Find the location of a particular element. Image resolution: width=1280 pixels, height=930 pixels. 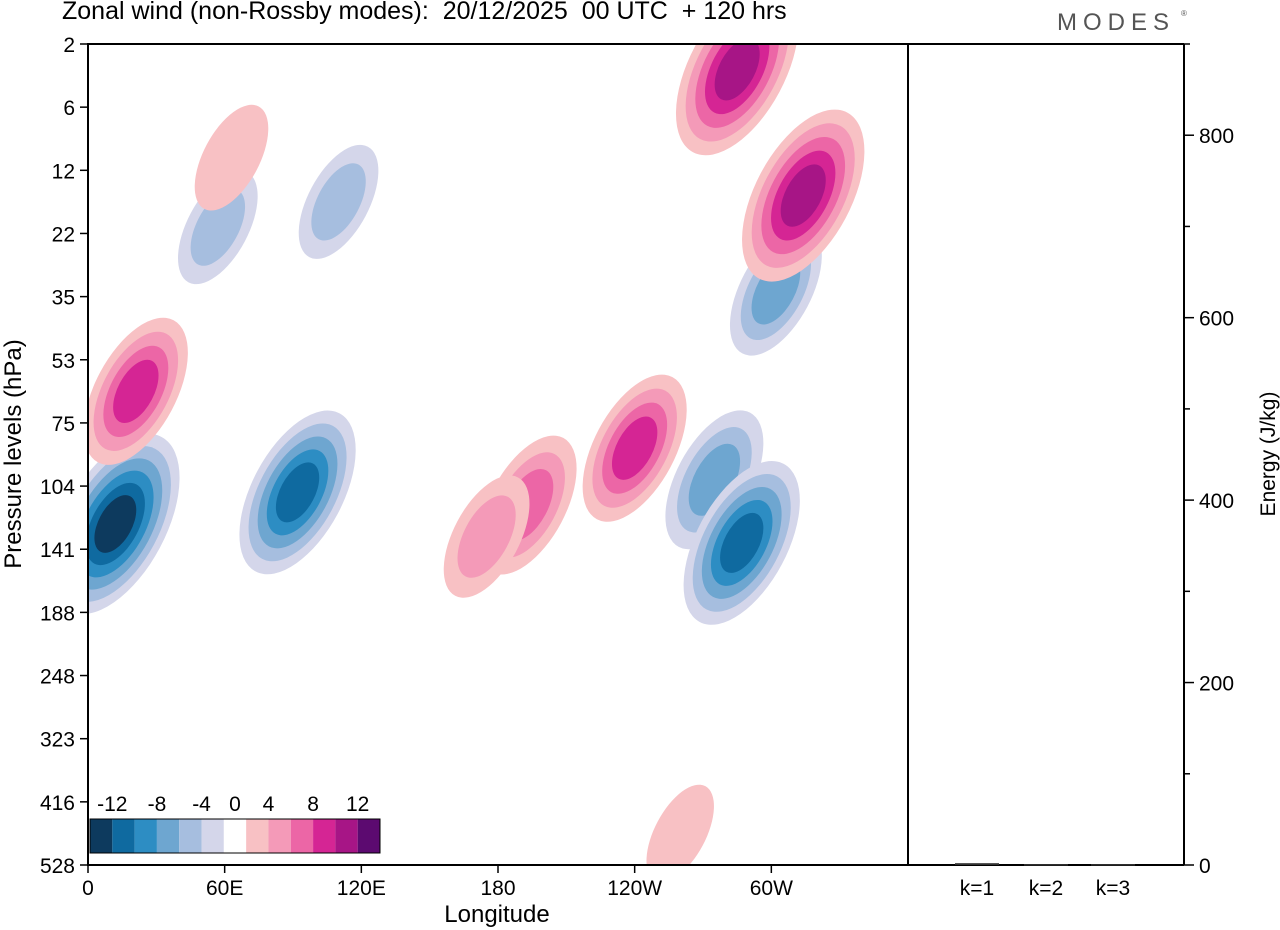

brand-logo: MODES is located at coordinates (1116, 22).